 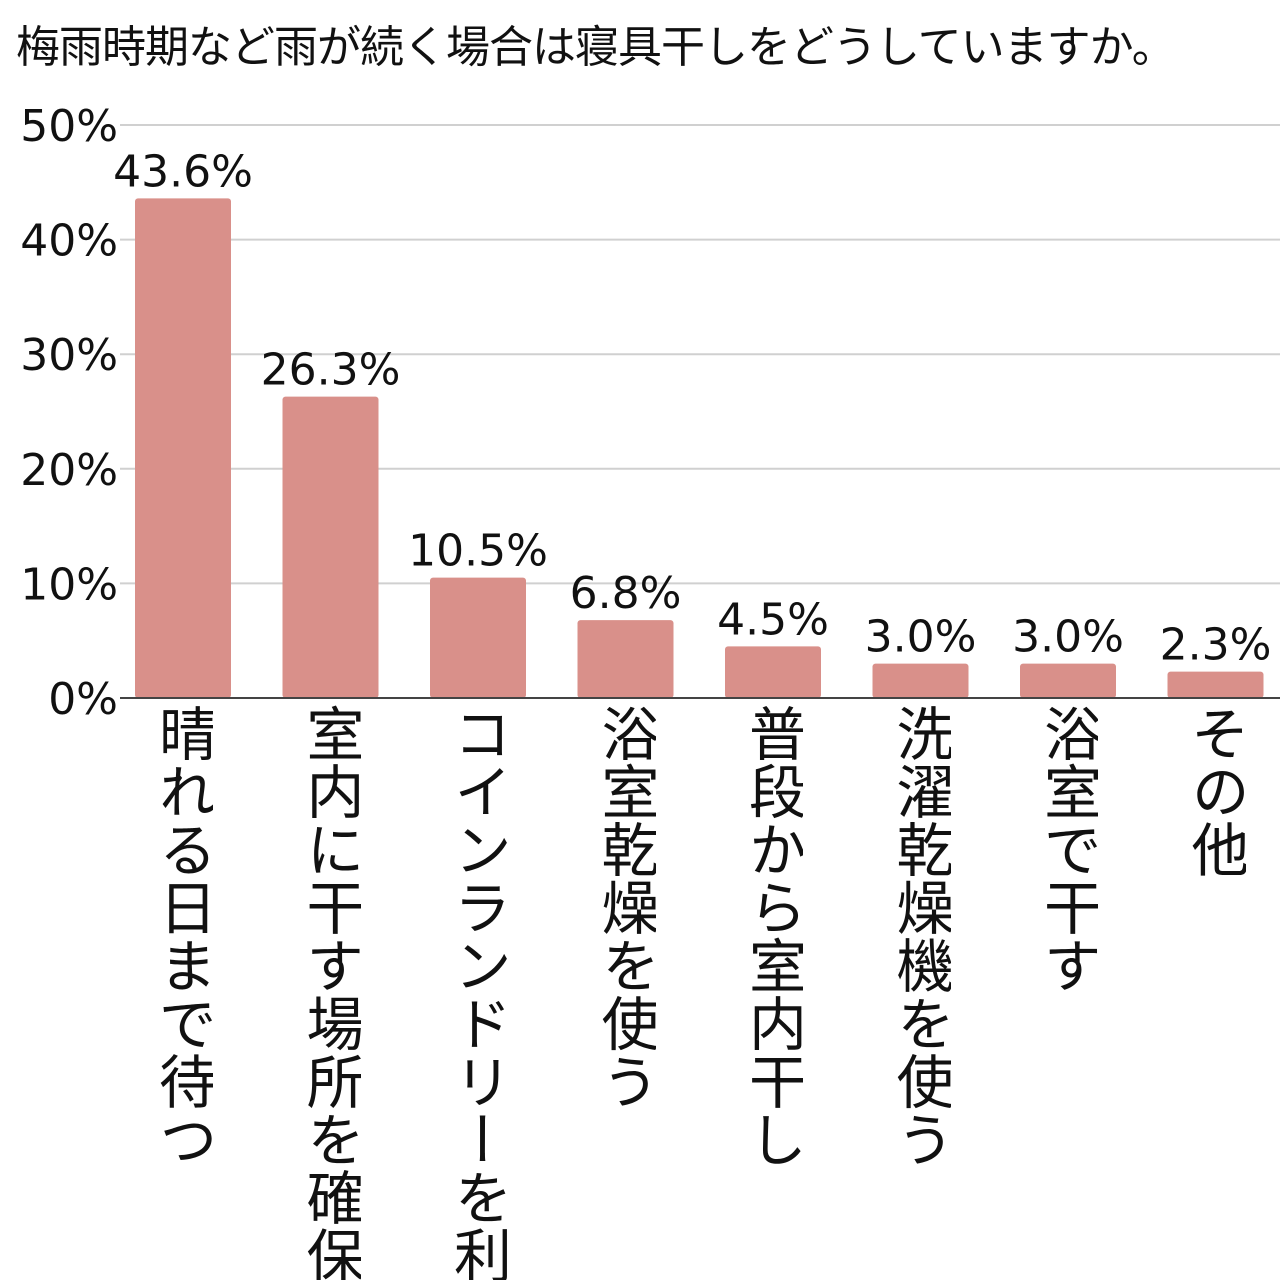 What do you see at coordinates (69, 584) in the screenshot?
I see `y-tick-label: 10%` at bounding box center [69, 584].